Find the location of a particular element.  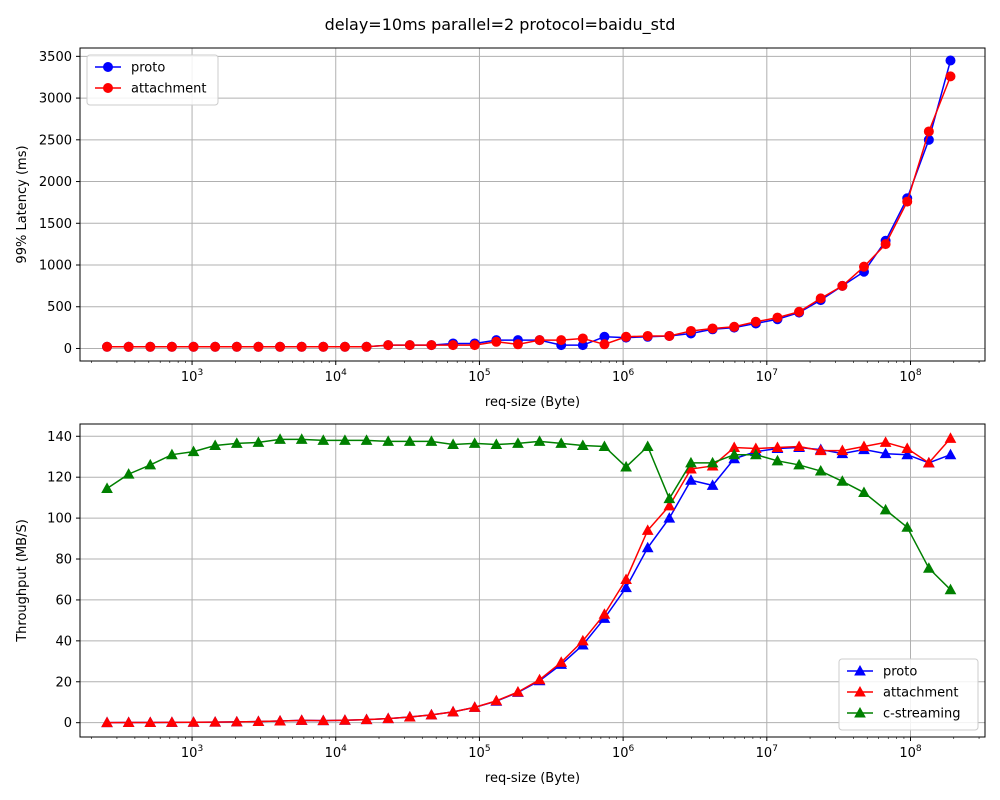

legend: proto attachment is located at coordinates (152, 80).